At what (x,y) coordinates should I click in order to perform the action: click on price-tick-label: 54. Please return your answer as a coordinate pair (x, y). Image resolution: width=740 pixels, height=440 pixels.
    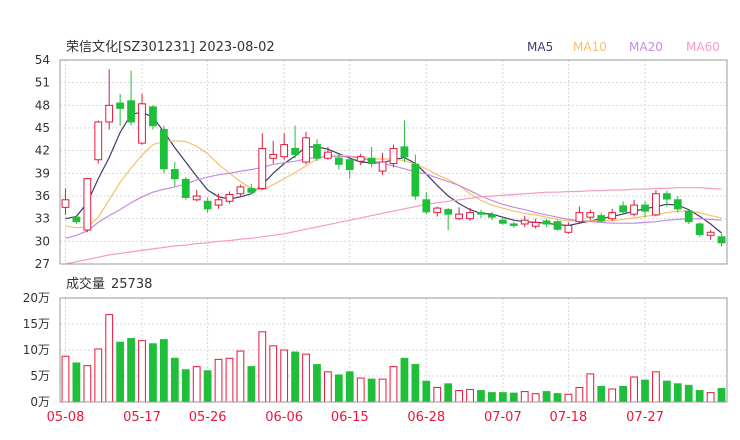
    Looking at the image, I should click on (42, 60).